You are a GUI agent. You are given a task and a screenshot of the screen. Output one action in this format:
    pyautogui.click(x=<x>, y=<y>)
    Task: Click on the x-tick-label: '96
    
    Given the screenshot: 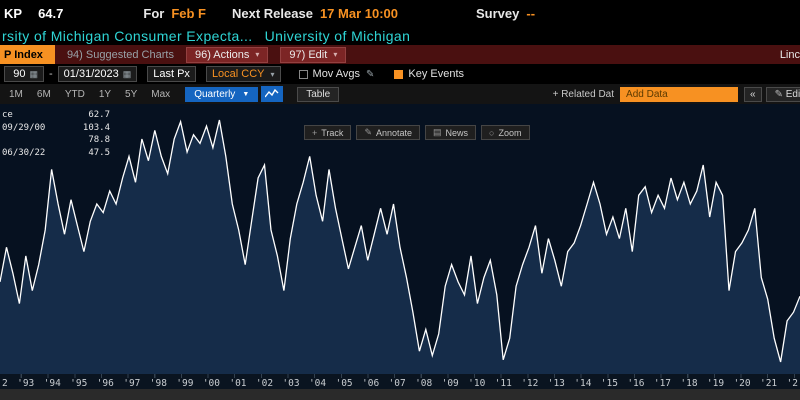 What is the action you would take?
    pyautogui.click(x=105, y=383)
    